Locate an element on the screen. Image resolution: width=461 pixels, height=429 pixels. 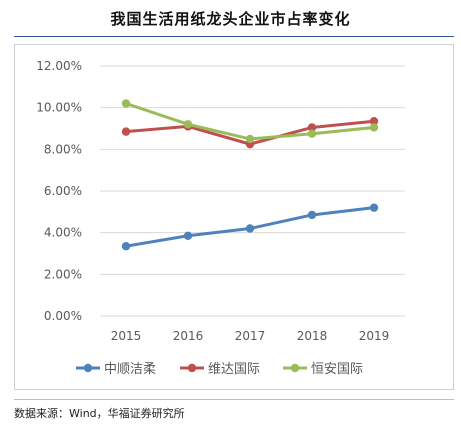
y-tick-label: 8.00% is located at coordinates (63, 149).